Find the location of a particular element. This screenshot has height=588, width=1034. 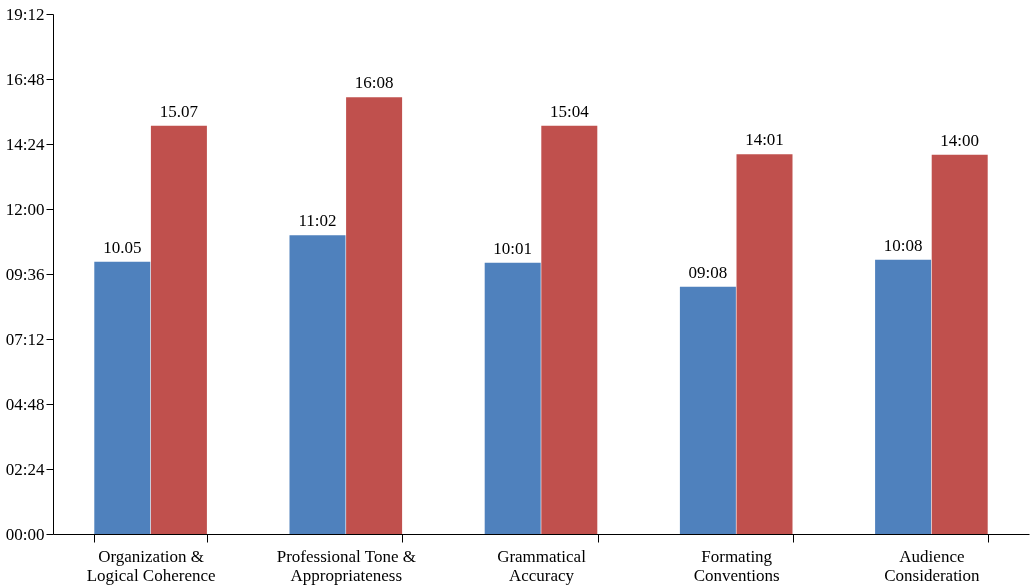

x-tick-label: Grammatical Accuracy is located at coordinates (542, 565).